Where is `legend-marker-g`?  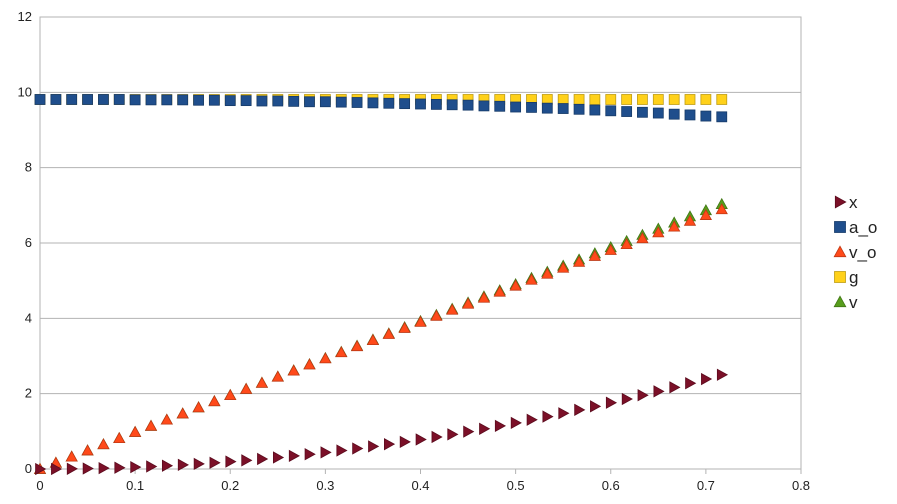
legend-marker-g is located at coordinates (840, 277).